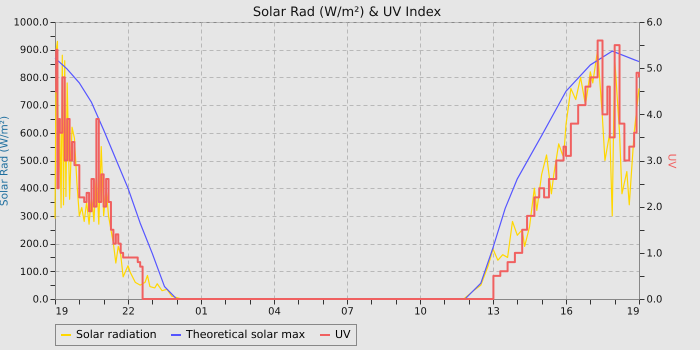  Describe the element at coordinates (671, 162) in the screenshot. I see `y2-axis-title: UV` at that location.